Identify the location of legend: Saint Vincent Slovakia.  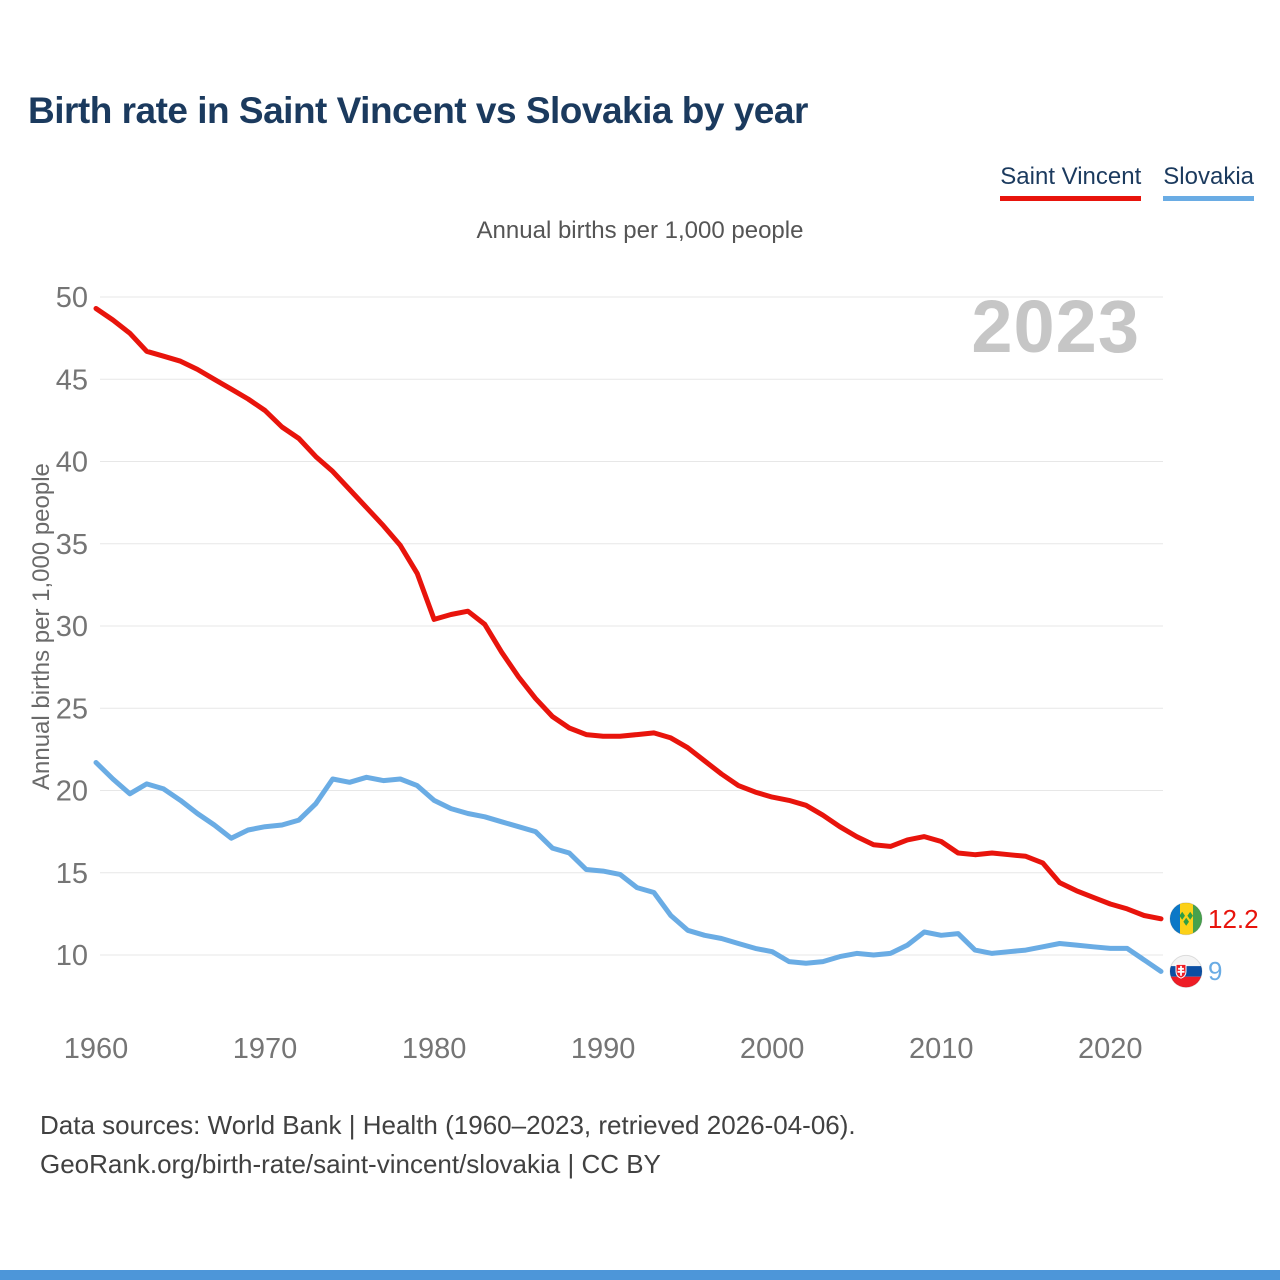
(1127, 182).